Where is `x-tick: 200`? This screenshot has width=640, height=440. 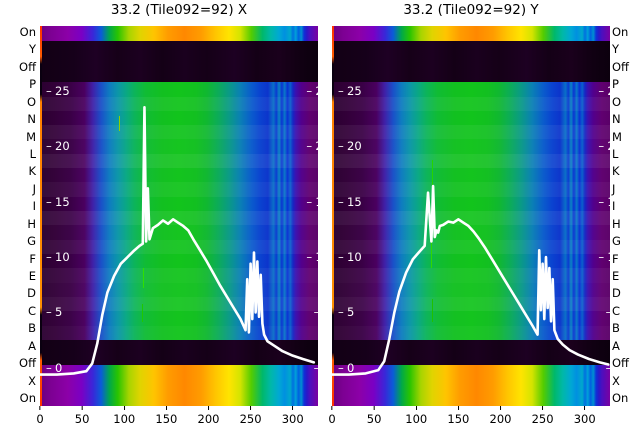 x-tick: 200 is located at coordinates (500, 416).